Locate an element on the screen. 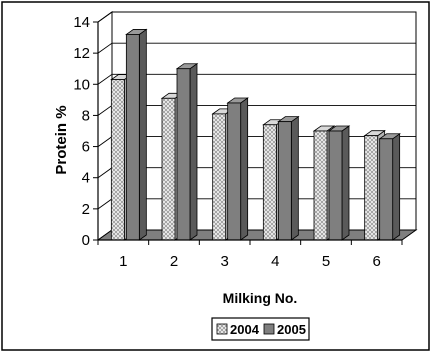 Image resolution: width=431 pixels, height=352 pixels. y-tick-label: 10 is located at coordinates (81, 84).